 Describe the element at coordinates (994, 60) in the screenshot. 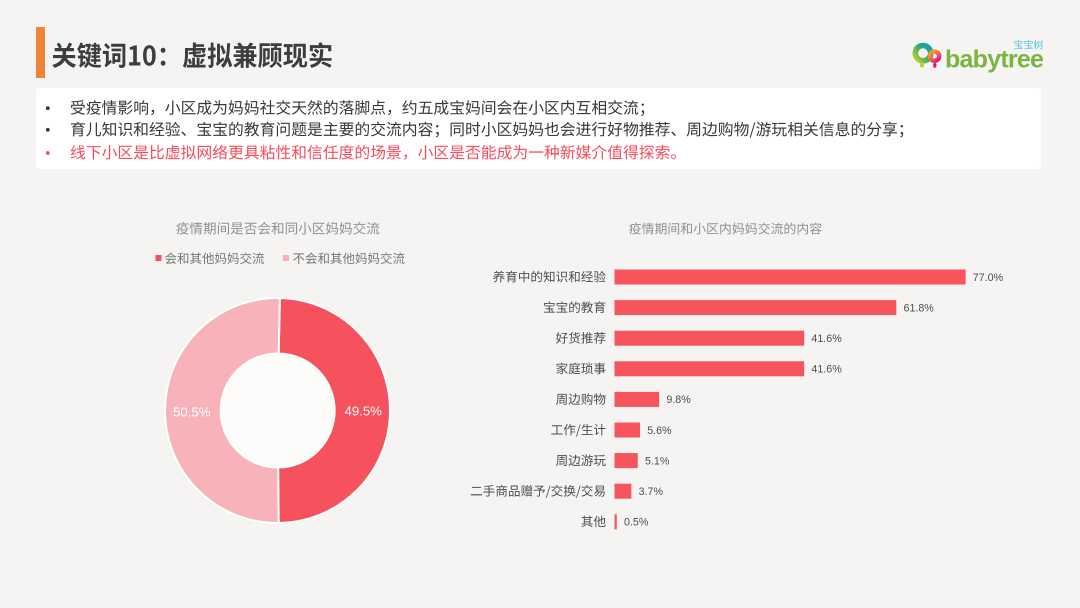

I see `svg-text: babytree` at that location.